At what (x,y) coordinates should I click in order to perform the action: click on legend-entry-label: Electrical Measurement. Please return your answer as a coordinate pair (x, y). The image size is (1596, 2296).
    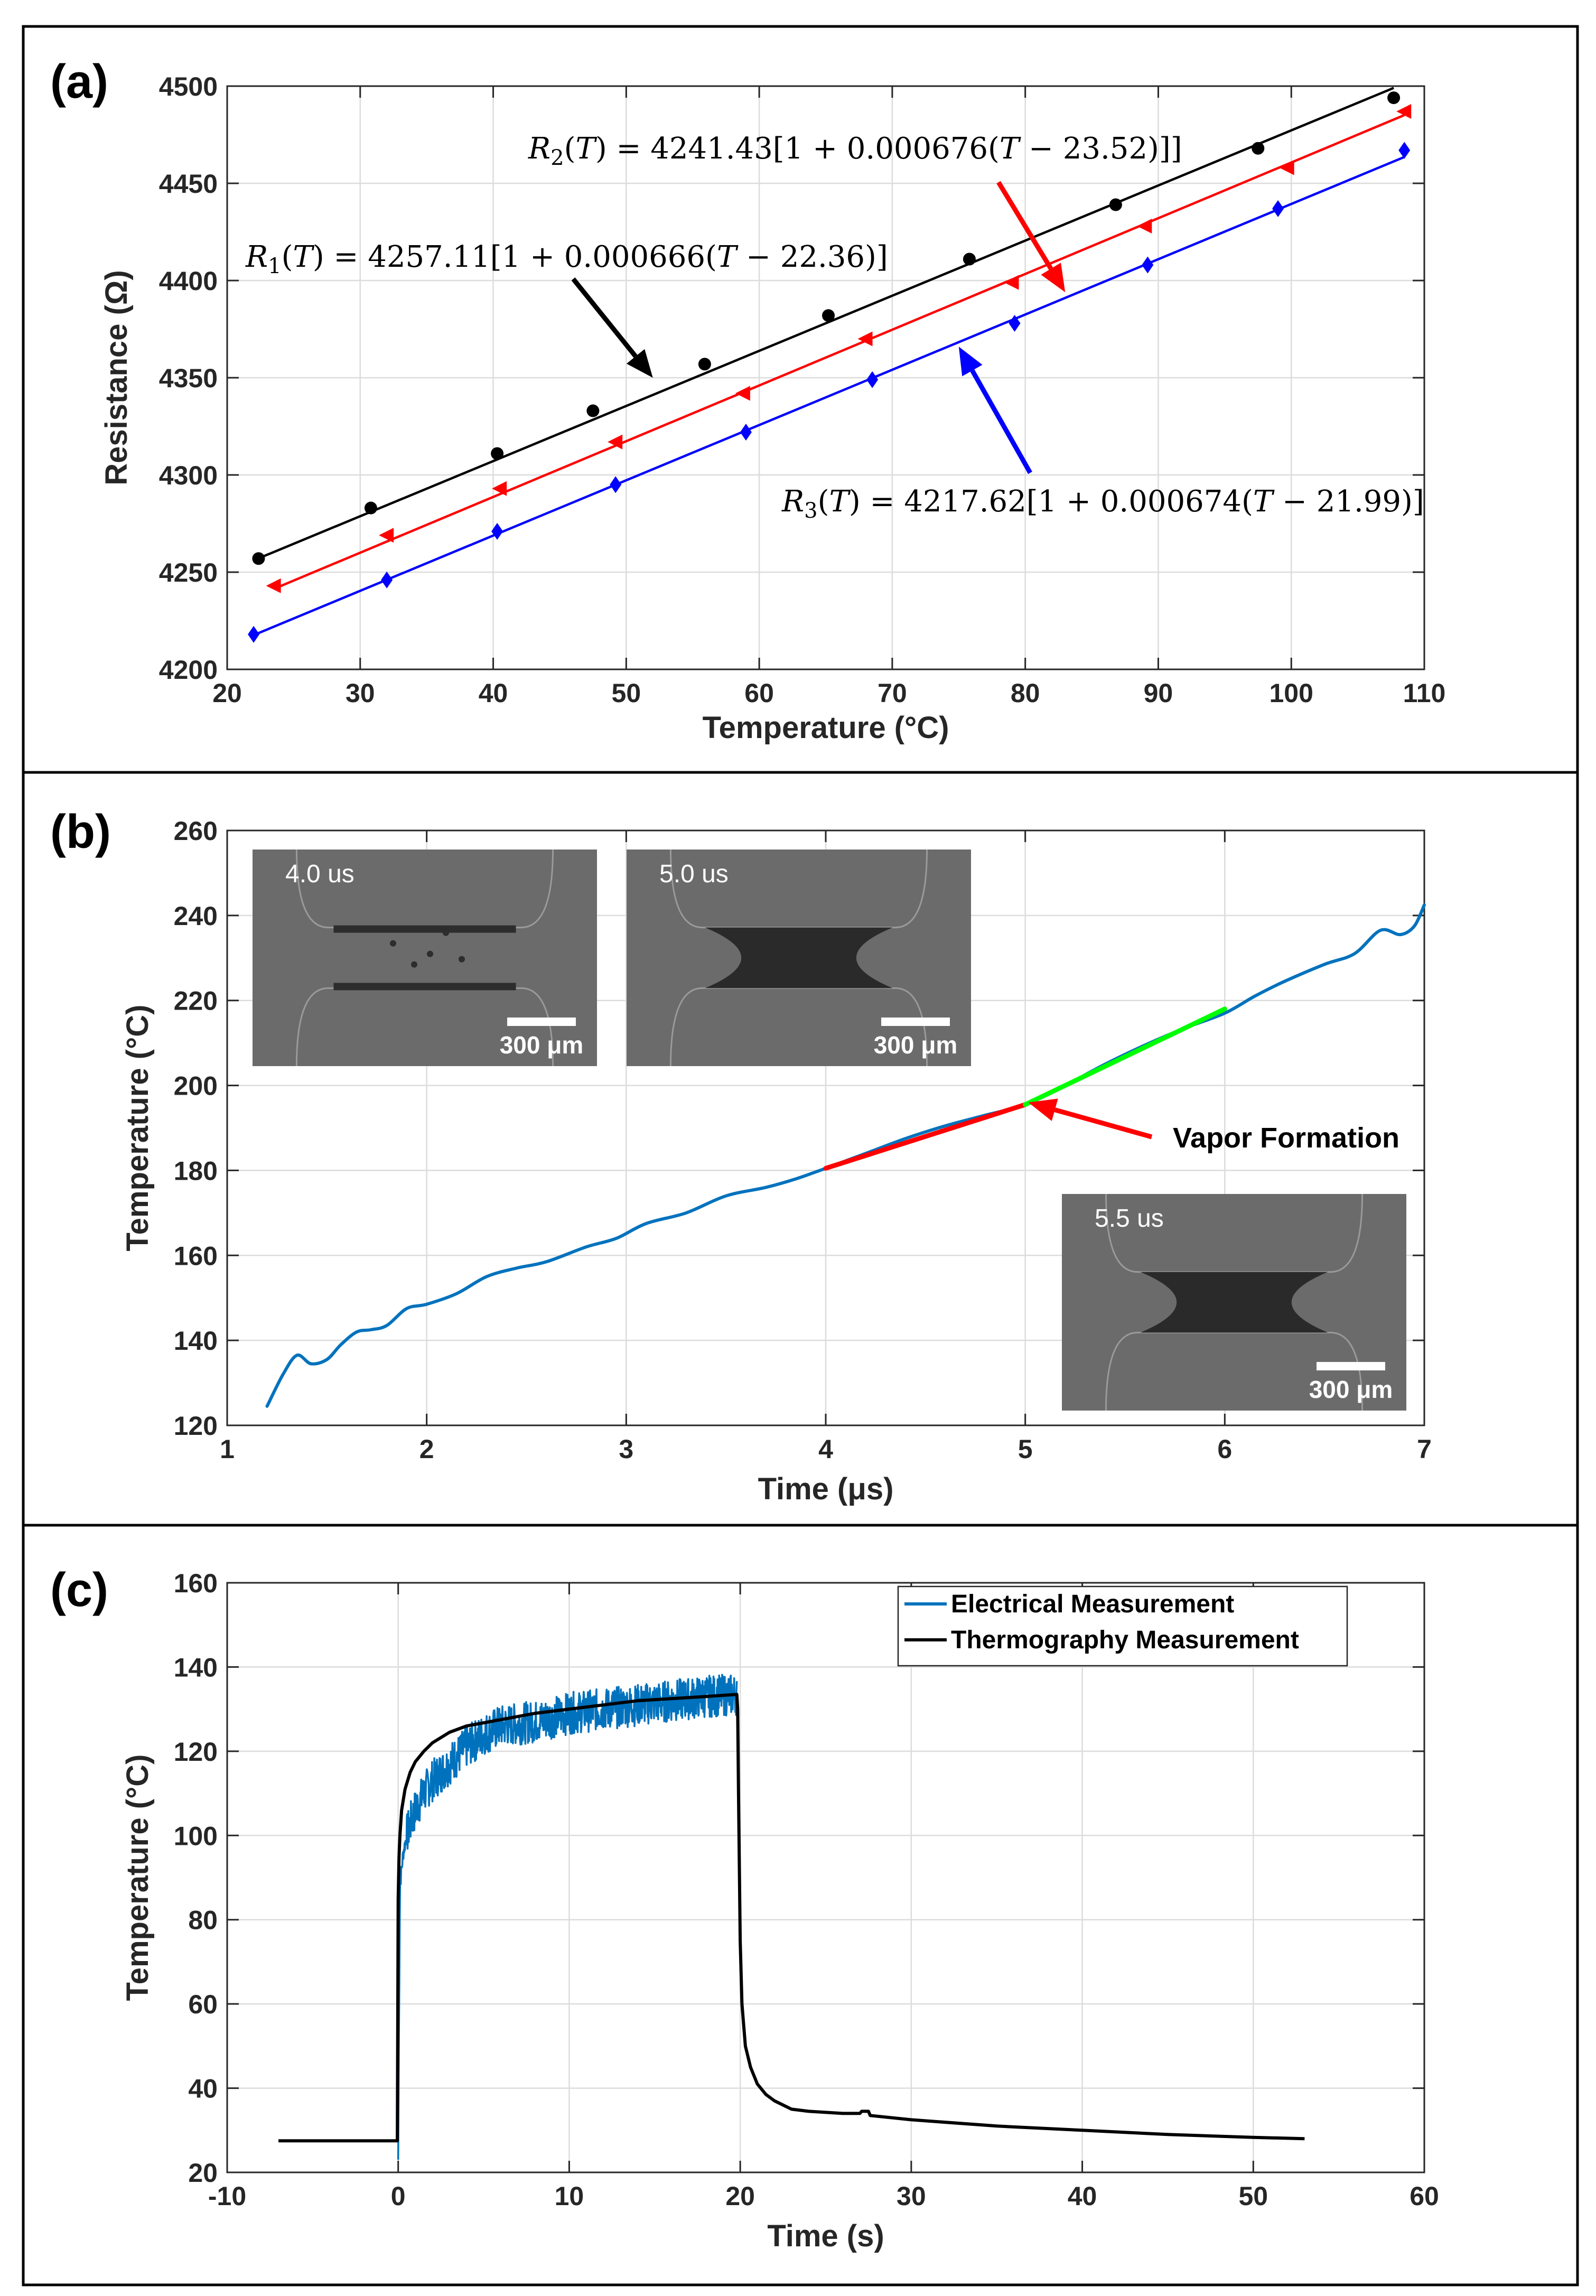
    Looking at the image, I should click on (1092, 1604).